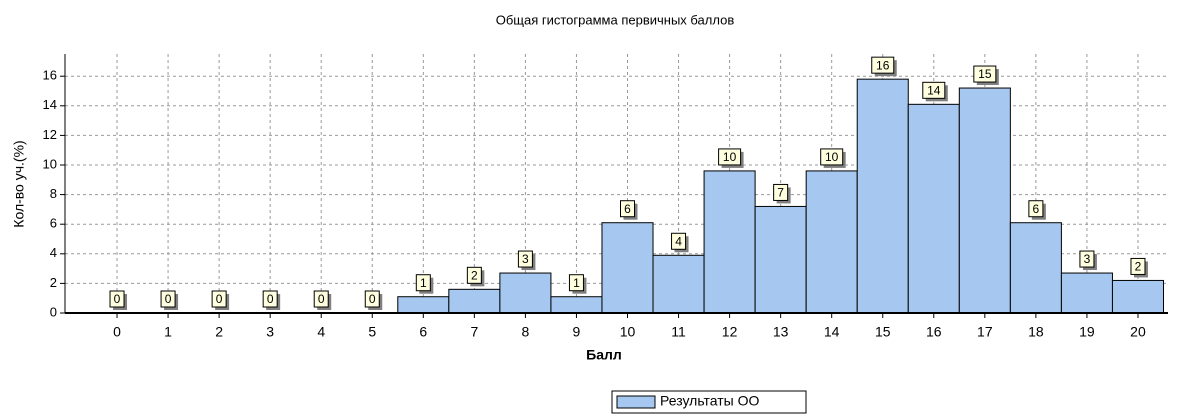 The height and width of the screenshot is (418, 1182). I want to click on x-tick-label: 9, so click(577, 332).